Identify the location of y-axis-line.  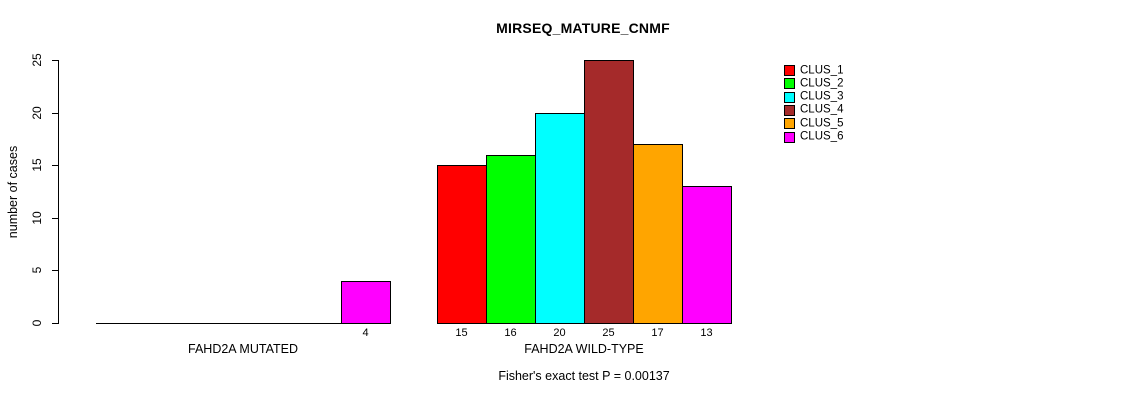
(58, 192).